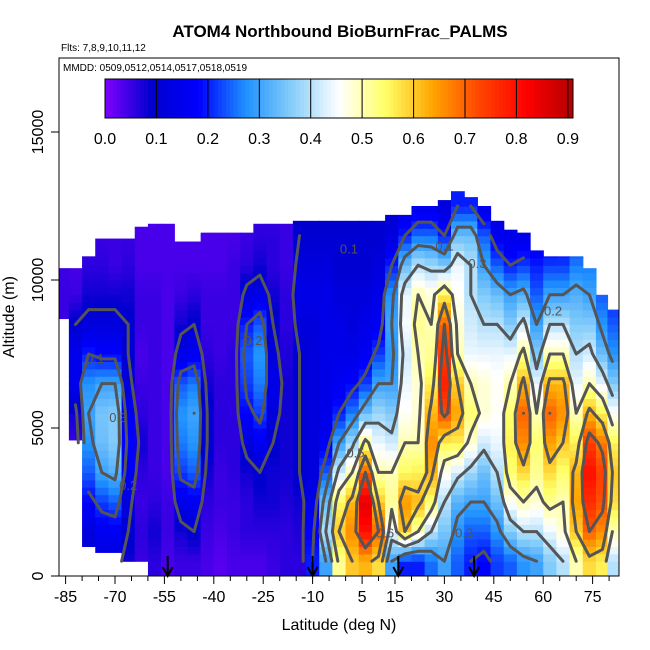 This screenshot has width=650, height=650. What do you see at coordinates (312, 597) in the screenshot?
I see `x-tick-label: -10` at bounding box center [312, 597].